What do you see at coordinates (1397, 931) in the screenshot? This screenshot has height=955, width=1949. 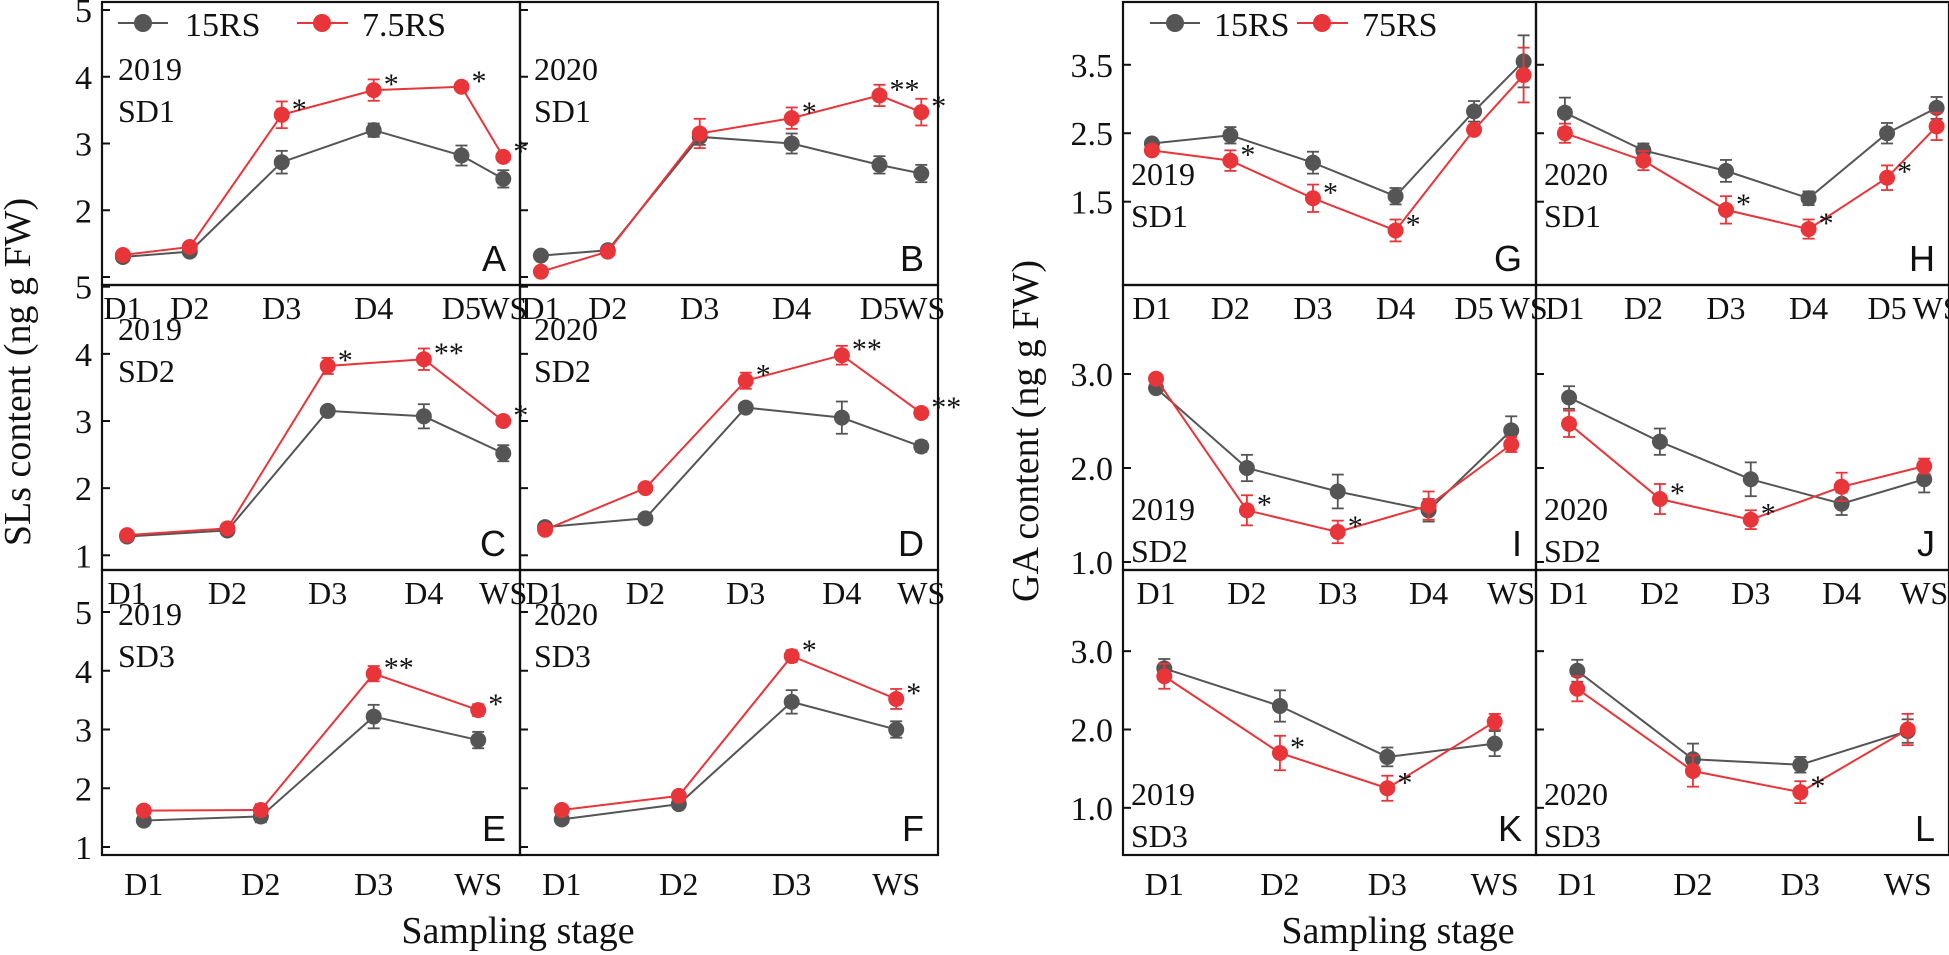 I see `right-xlabel: Sampling stage` at bounding box center [1397, 931].